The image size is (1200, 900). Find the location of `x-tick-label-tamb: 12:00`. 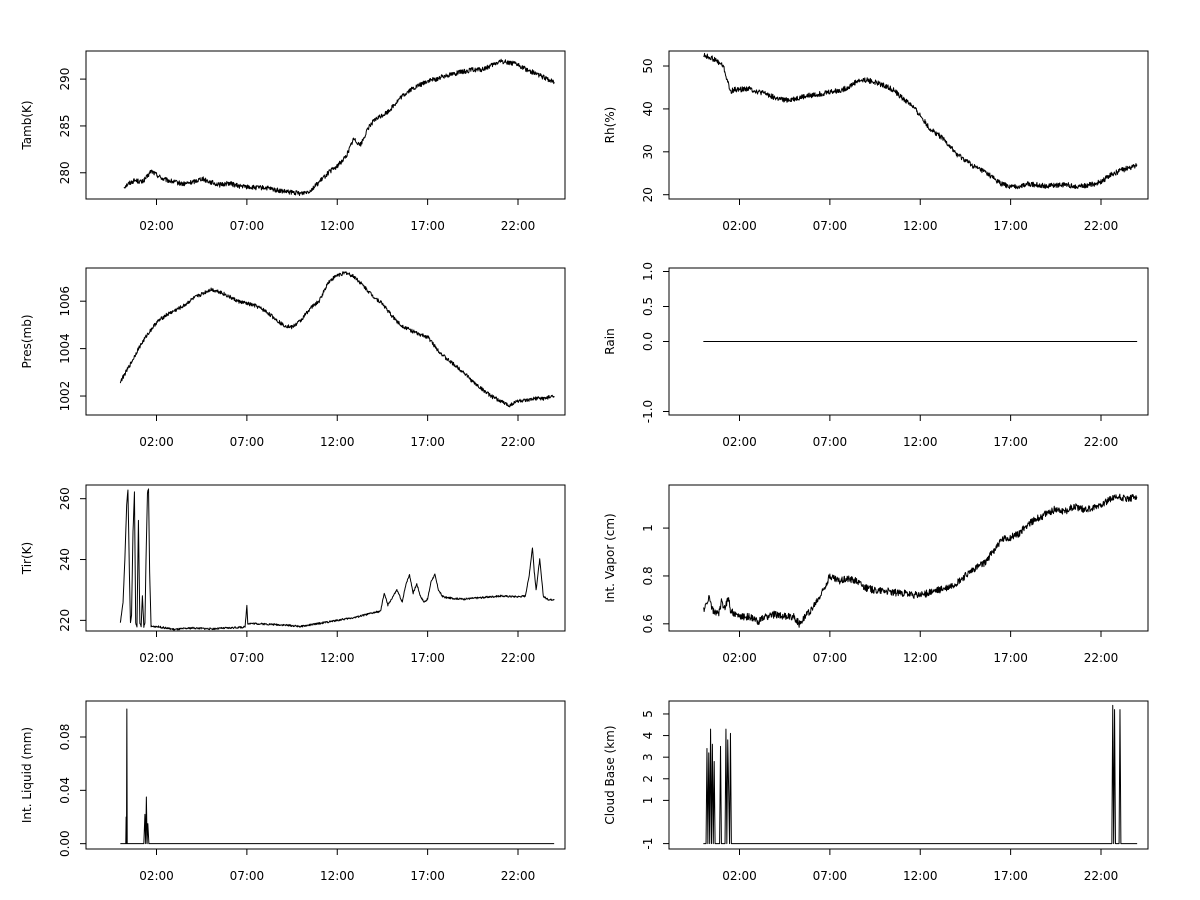

x-tick-label-tamb: 12:00 is located at coordinates (337, 226).